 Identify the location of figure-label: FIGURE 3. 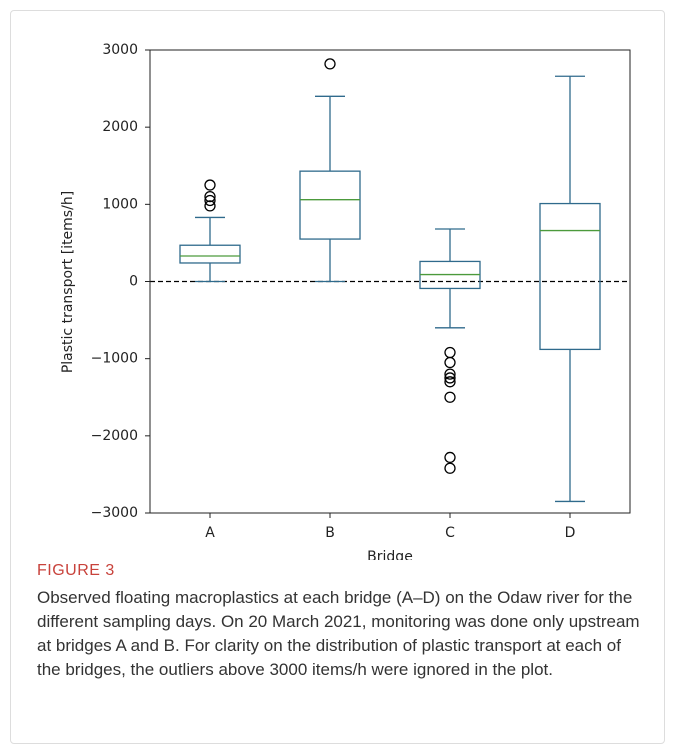
(76, 570).